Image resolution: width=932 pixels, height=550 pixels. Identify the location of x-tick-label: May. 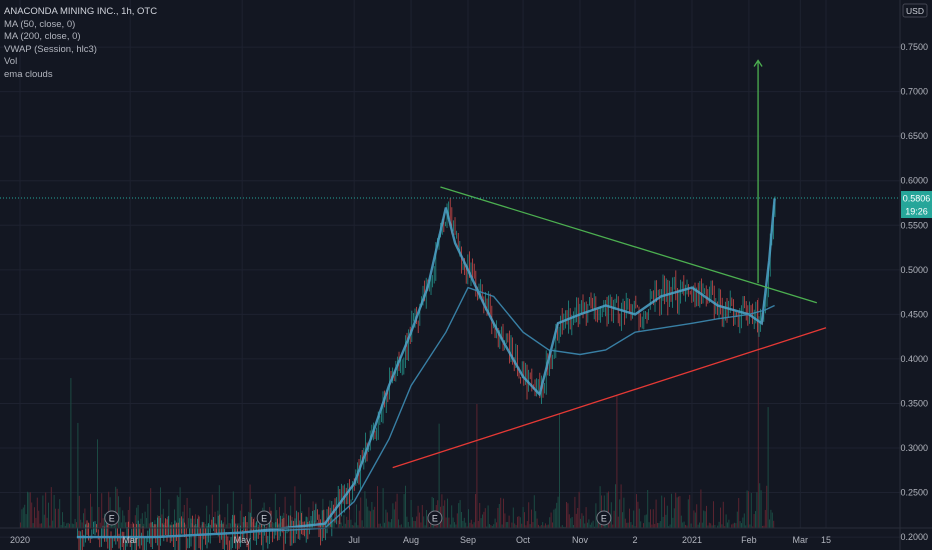
(243, 540).